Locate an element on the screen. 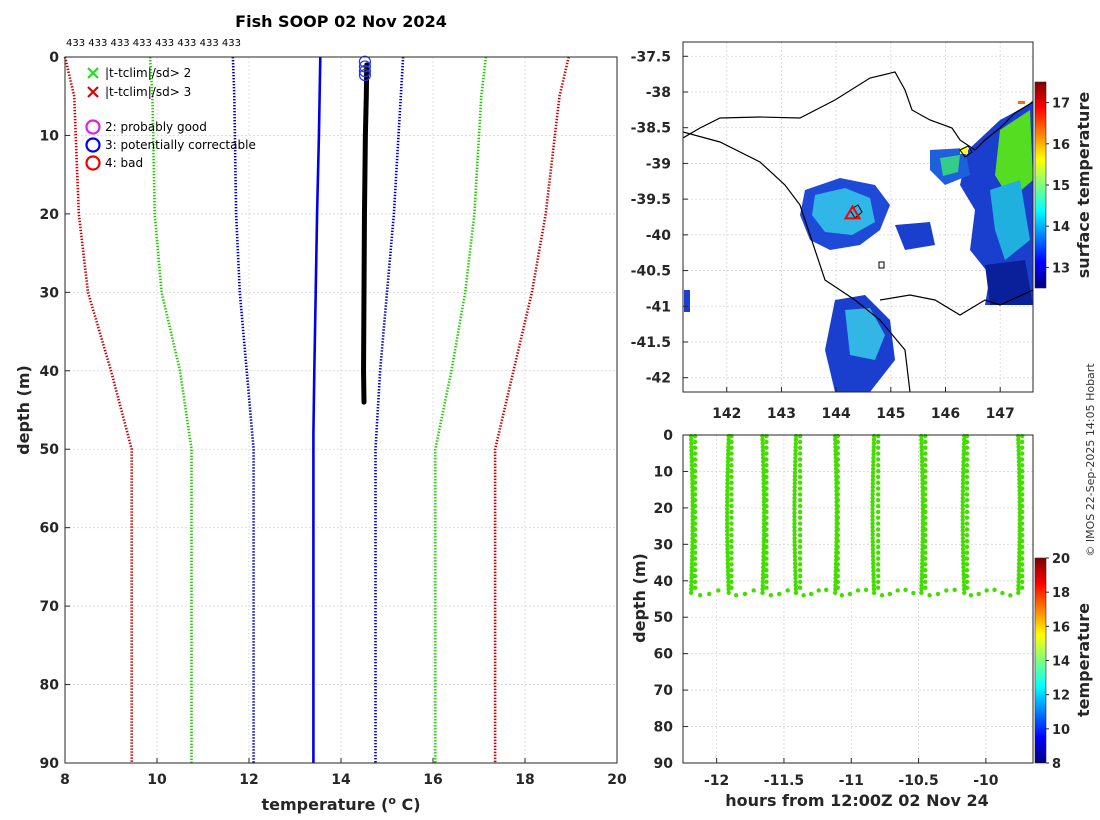 Image resolution: width=1100 pixels, height=820 pixels. coastline-sa-shelf is located at coordinates (797, 261).